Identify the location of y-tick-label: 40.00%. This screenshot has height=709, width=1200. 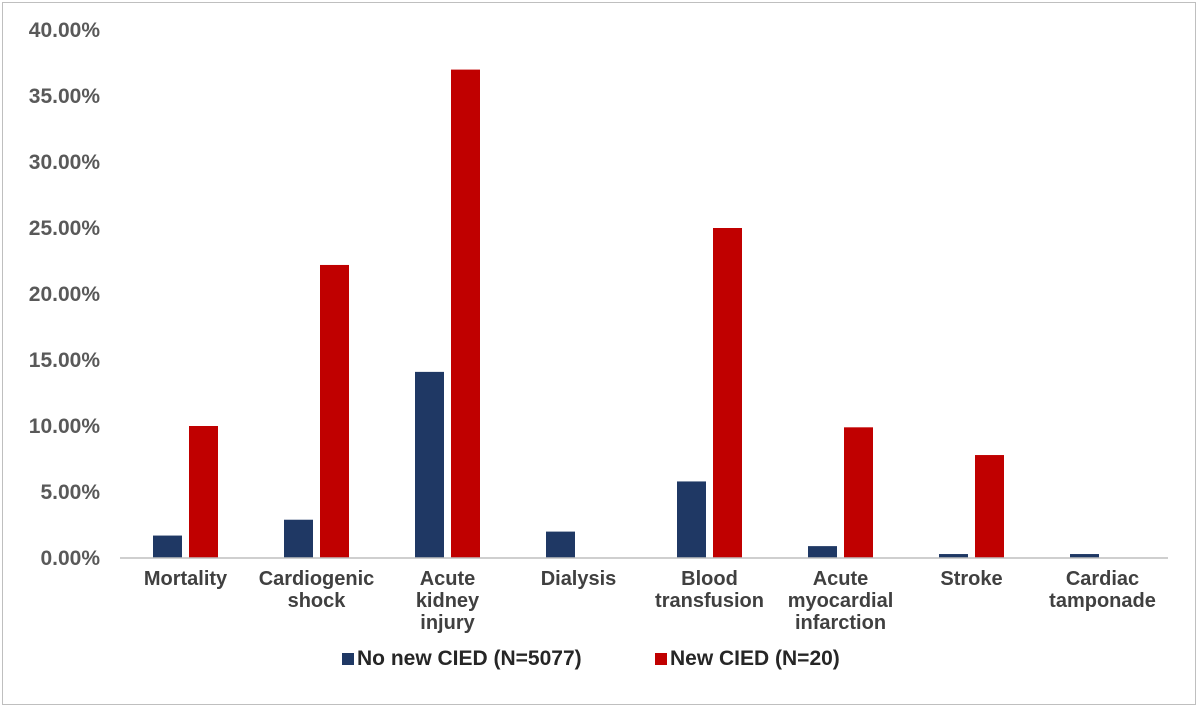
(65, 30).